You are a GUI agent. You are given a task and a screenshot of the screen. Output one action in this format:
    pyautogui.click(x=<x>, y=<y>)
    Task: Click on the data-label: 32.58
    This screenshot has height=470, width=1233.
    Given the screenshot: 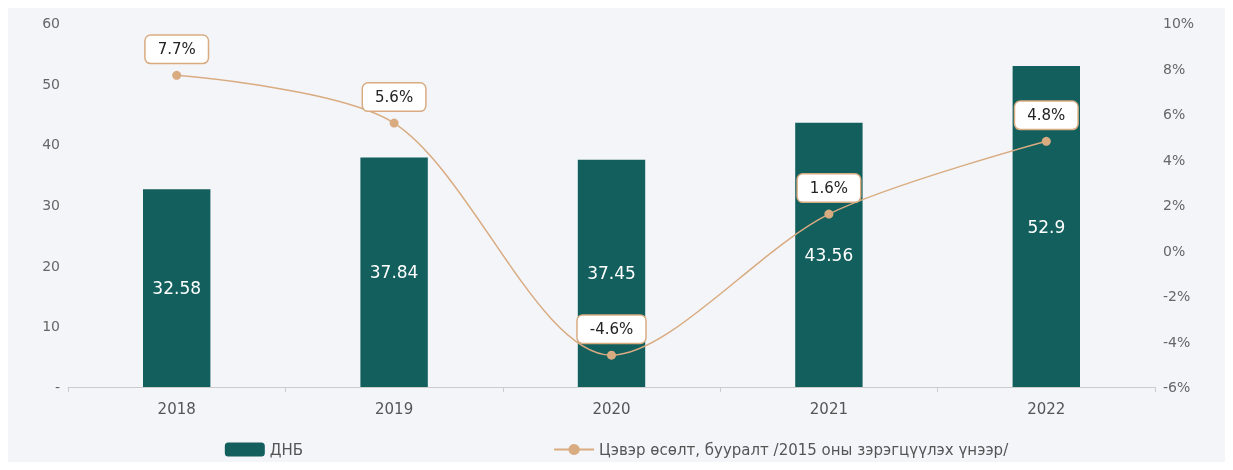 What is the action you would take?
    pyautogui.click(x=177, y=288)
    